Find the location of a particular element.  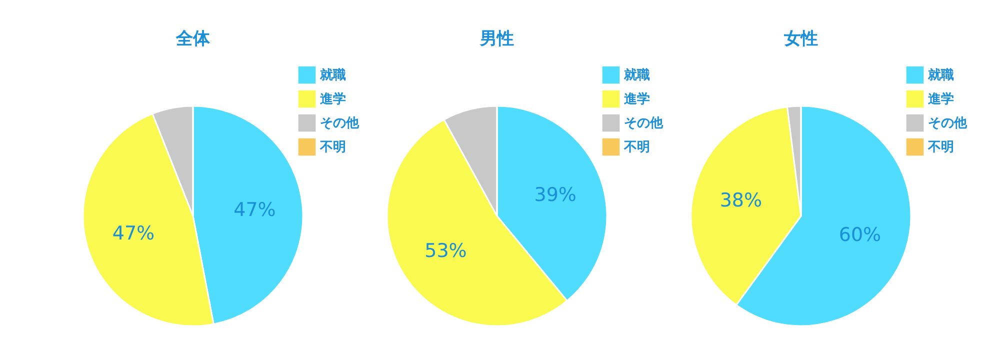

data-label: 38% is located at coordinates (741, 201).